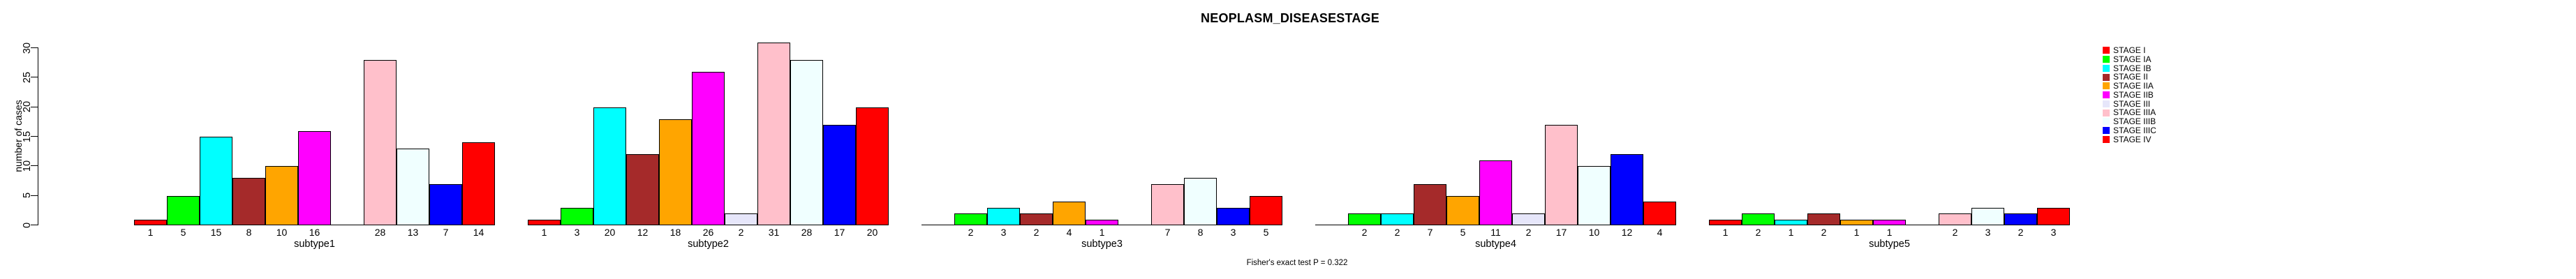  What do you see at coordinates (478, 184) in the screenshot?
I see `bar-subtype1-stage-iv` at bounding box center [478, 184].